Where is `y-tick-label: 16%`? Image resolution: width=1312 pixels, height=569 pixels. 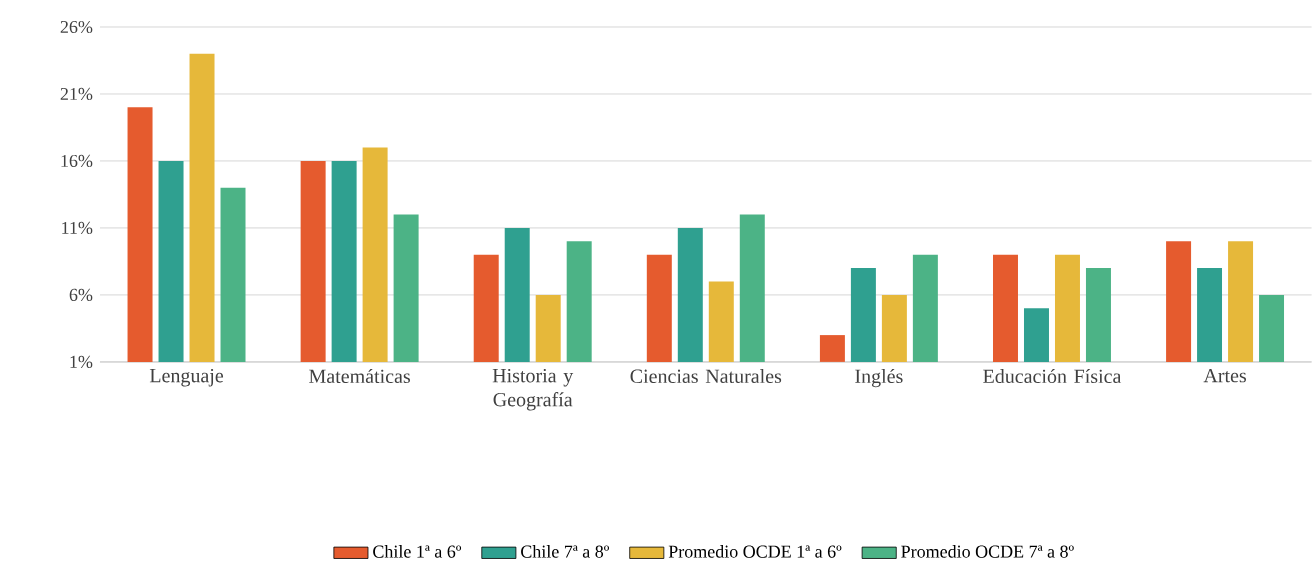
y-tick-label: 16% is located at coordinates (77, 161).